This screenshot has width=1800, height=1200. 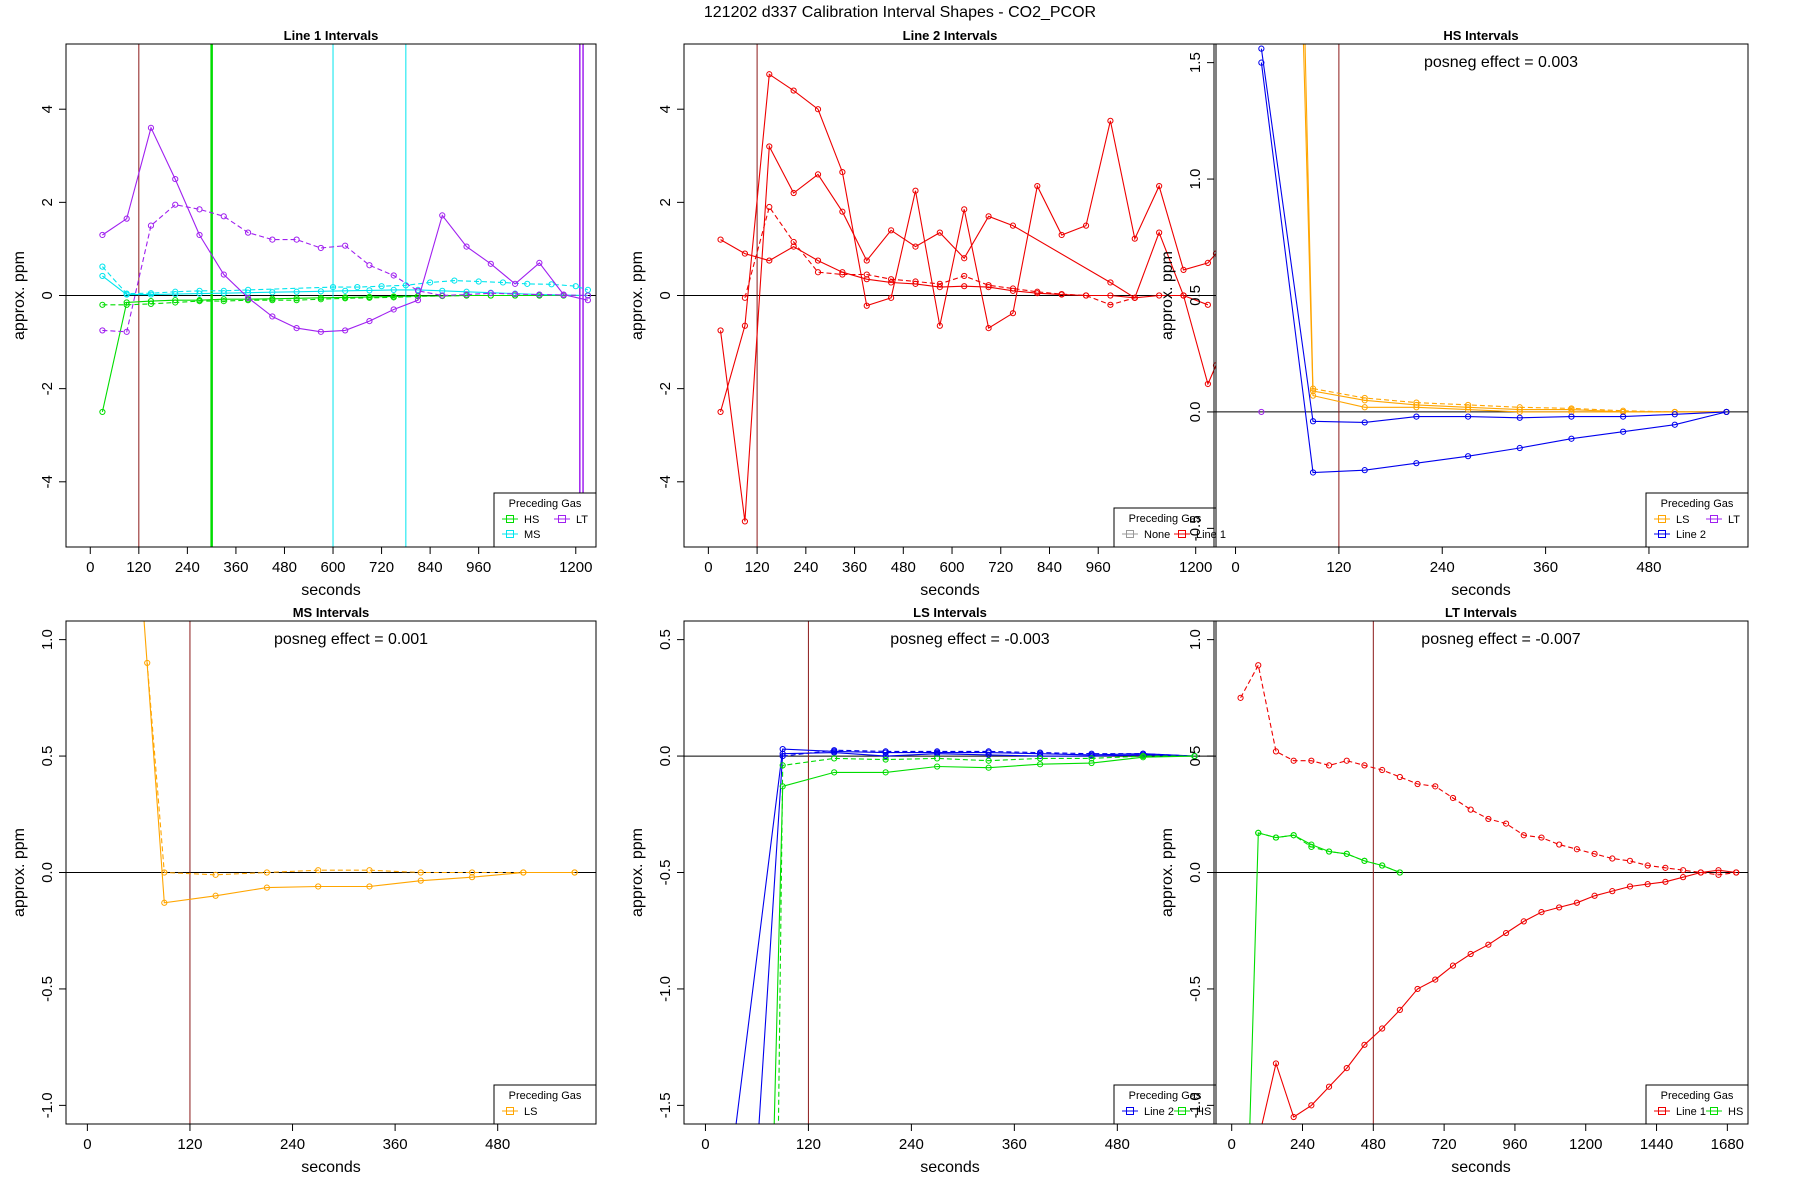 I want to click on legend-entry: Line 2, so click(x=1159, y=1112).